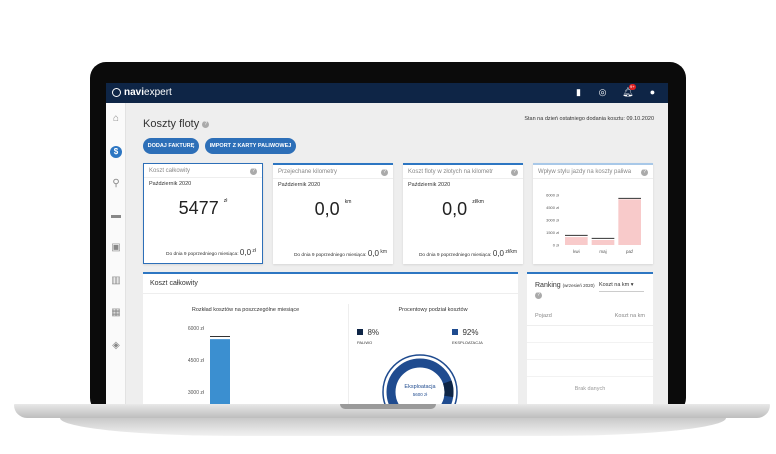  Describe the element at coordinates (578, 285) in the screenshot. I see `ranking-period: (wrzesień 2020)` at that location.